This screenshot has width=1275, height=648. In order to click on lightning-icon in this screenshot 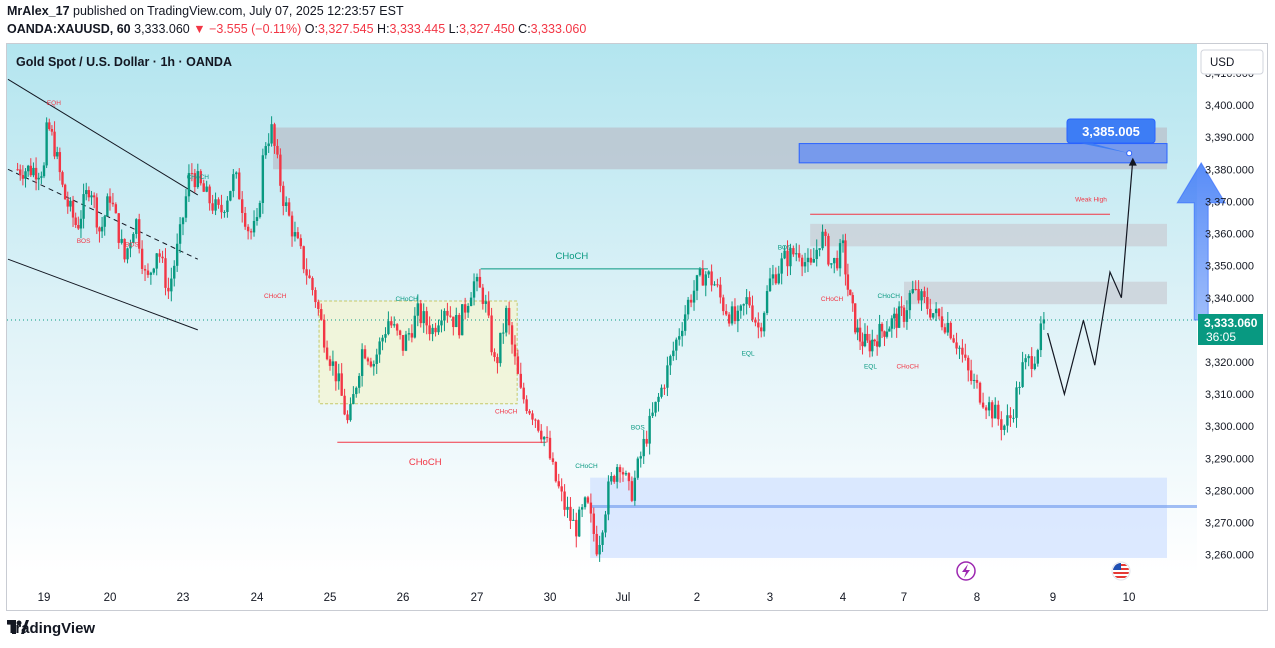, I will do `click(966, 571)`.